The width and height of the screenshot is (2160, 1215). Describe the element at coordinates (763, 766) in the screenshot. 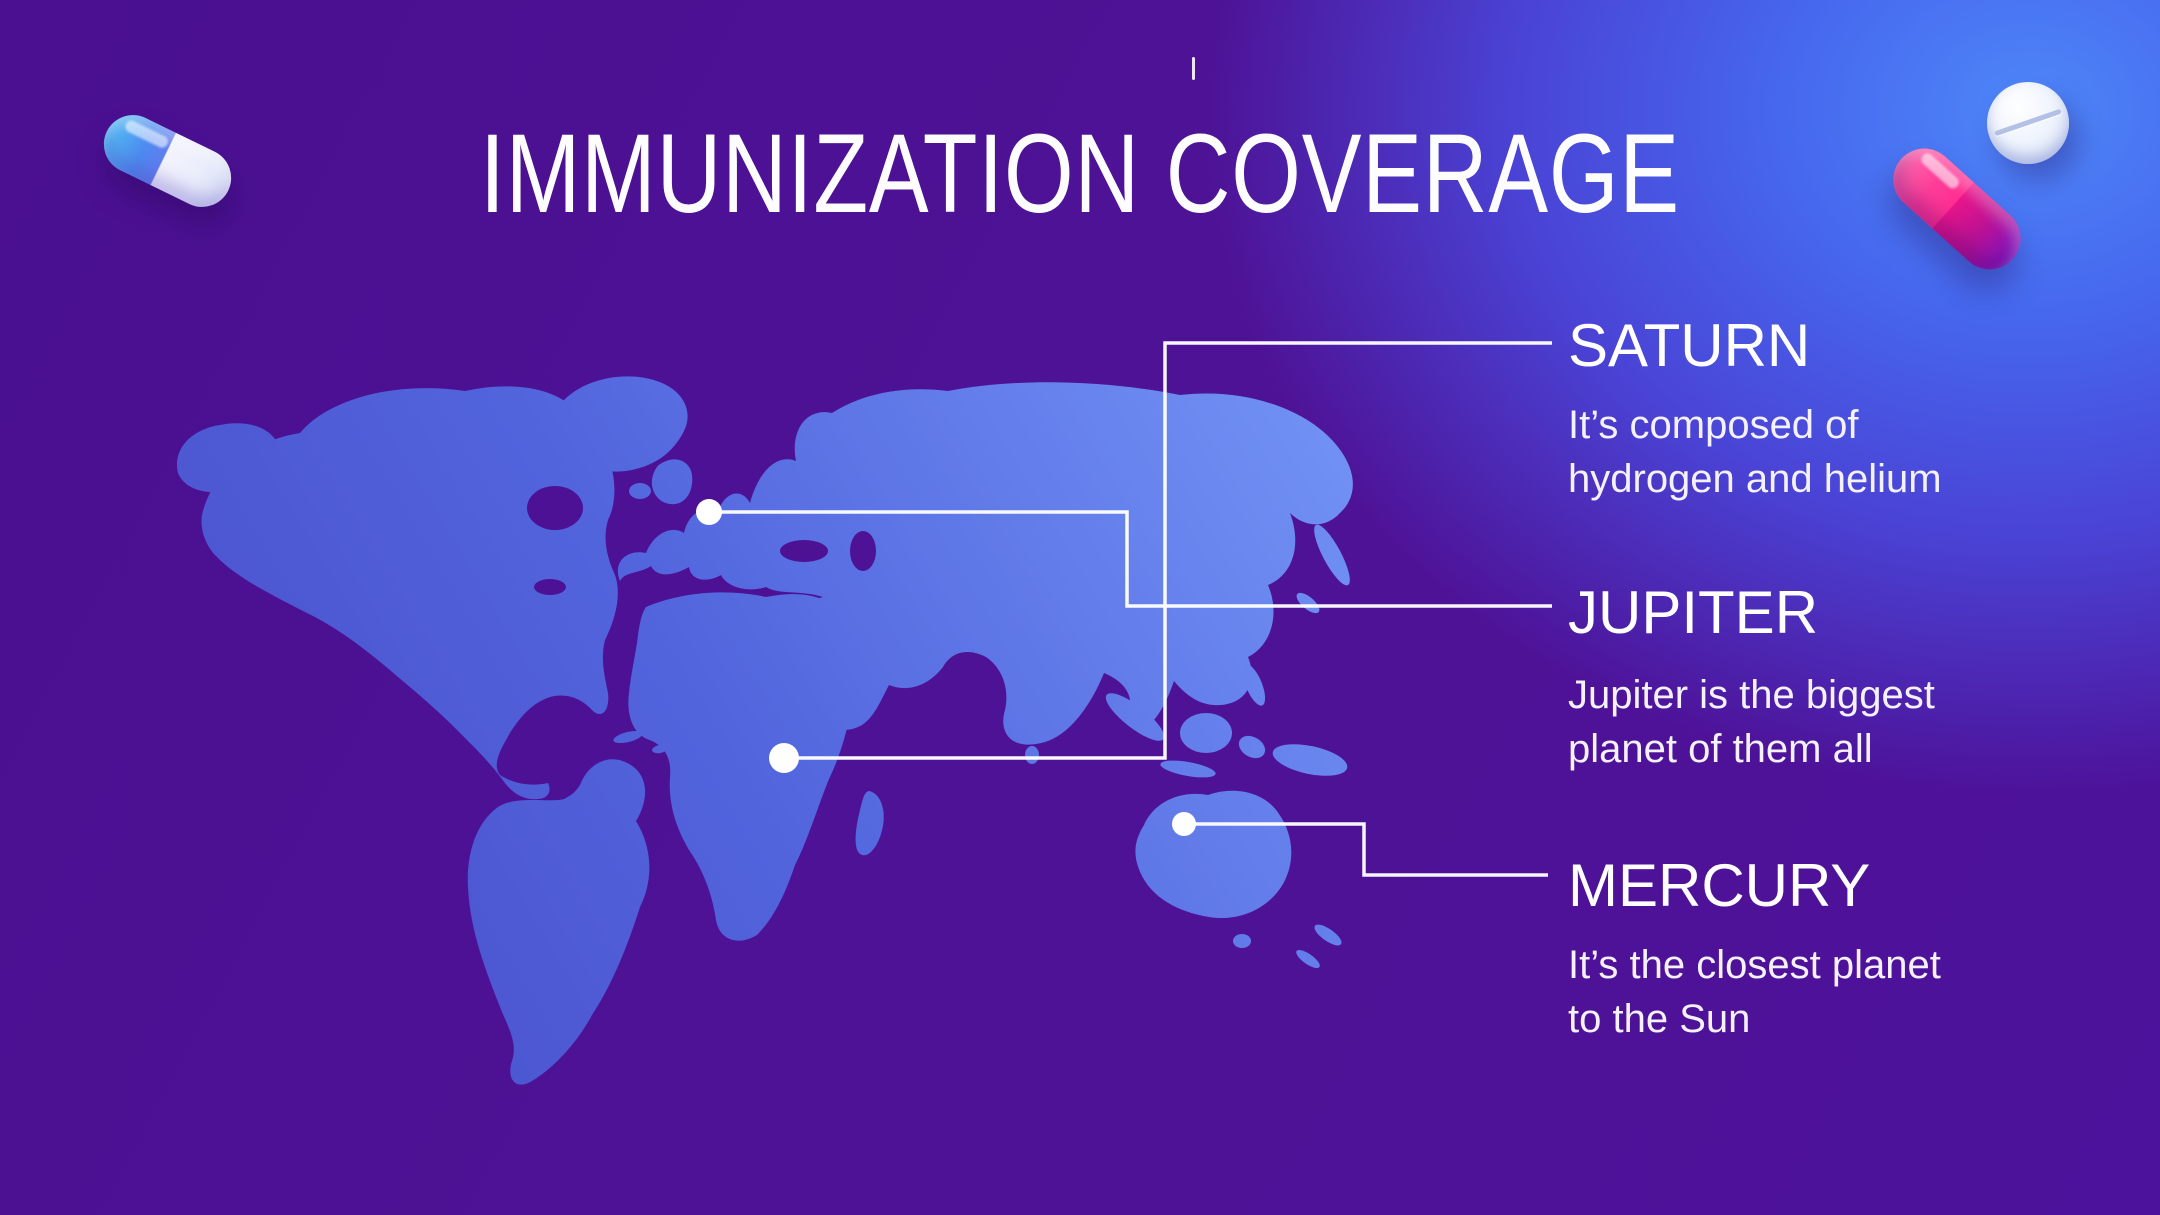

I see `continent-africa` at that location.